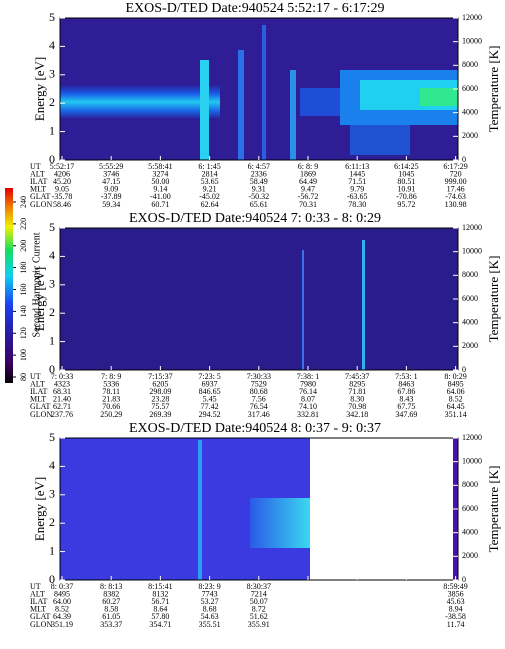 The image size is (505, 649). Describe the element at coordinates (160, 399) in the screenshot. I see `ephemeris-value: 23.28` at that location.